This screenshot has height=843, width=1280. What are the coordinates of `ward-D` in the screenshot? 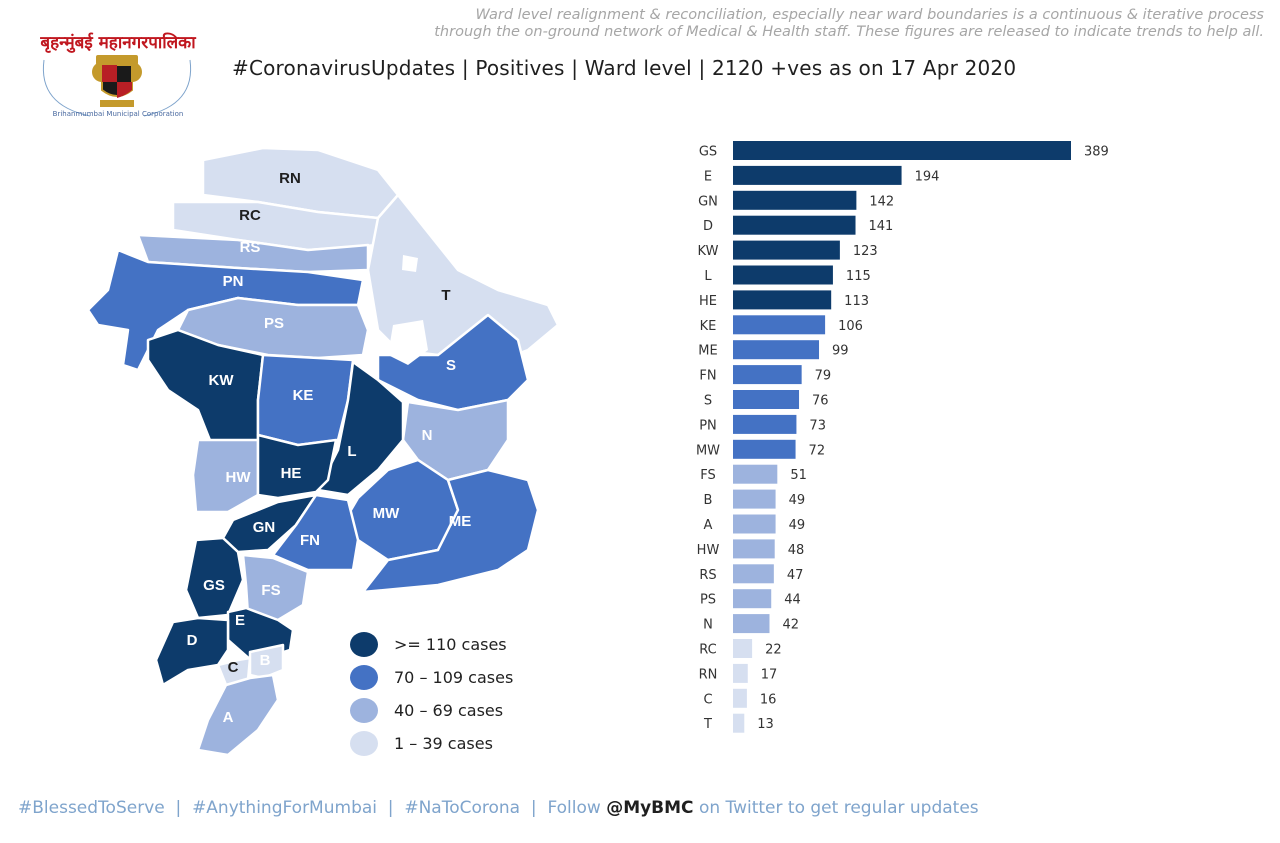 It's located at (192, 651).